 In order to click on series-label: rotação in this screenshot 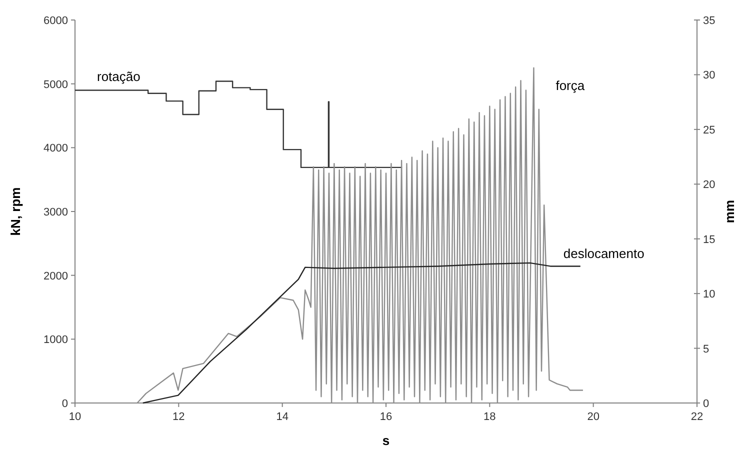, I will do `click(118, 76)`.